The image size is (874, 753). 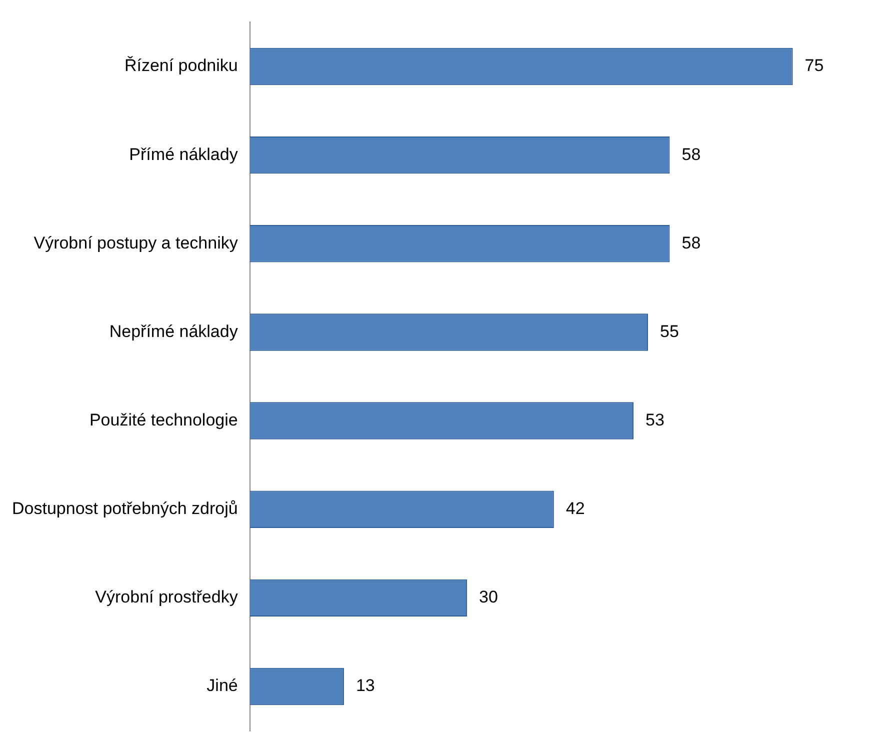 I want to click on y-tick-label: Výrobní postupy a techniky, so click(x=136, y=242).